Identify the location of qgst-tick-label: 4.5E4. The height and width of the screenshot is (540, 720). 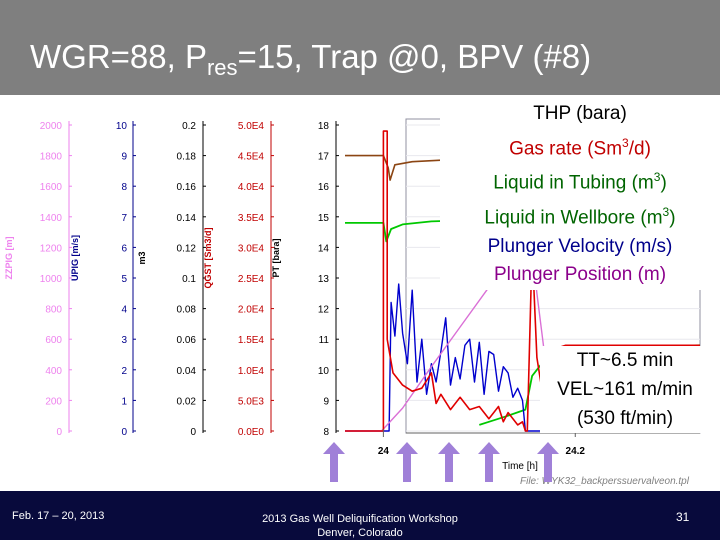
(251, 157).